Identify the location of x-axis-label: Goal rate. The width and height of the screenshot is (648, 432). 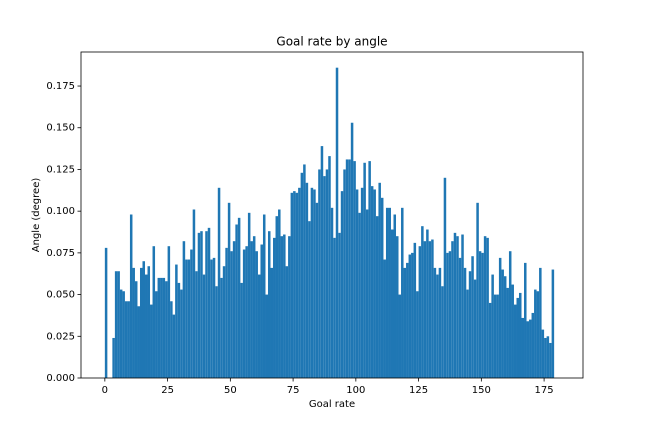
(332, 404).